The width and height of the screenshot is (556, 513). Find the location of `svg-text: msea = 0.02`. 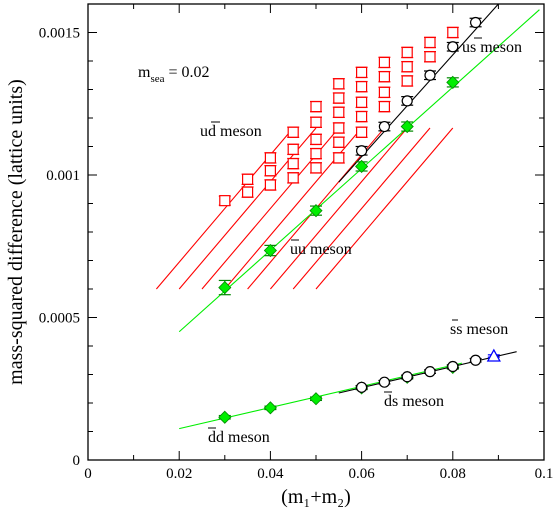

svg-text: msea = 0.02 is located at coordinates (174, 74).